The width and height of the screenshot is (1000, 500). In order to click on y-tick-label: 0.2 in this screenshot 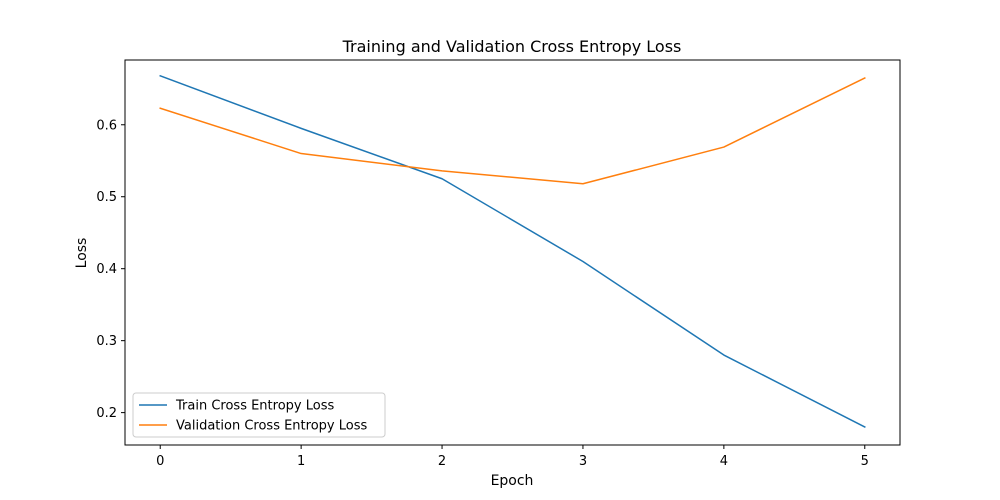, I will do `click(106, 413)`.